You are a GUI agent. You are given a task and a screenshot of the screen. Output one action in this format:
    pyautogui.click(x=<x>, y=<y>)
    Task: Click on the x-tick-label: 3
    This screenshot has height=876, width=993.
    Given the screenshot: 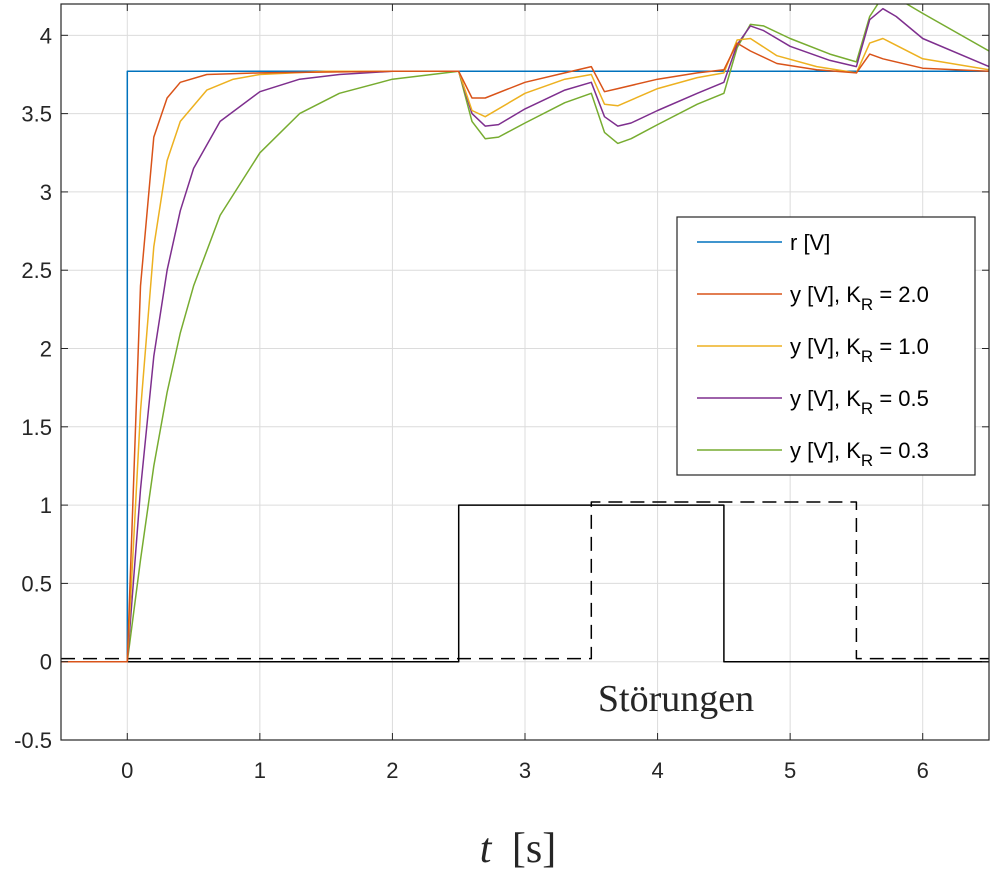 What is the action you would take?
    pyautogui.click(x=525, y=770)
    